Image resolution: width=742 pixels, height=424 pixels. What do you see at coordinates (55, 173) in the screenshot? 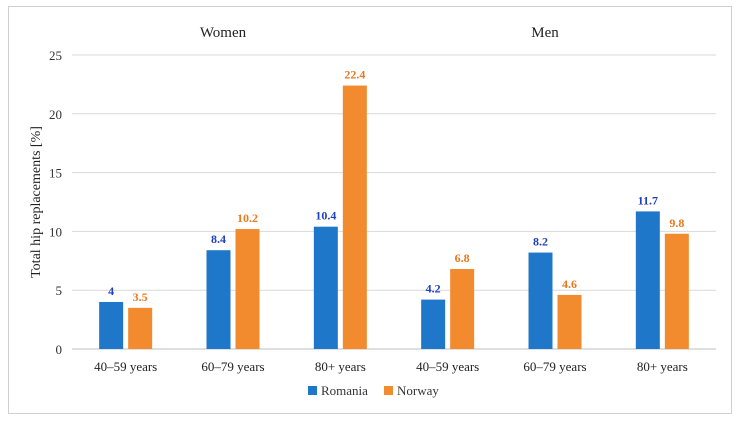
I see `y-tick-label: 15` at bounding box center [55, 173].